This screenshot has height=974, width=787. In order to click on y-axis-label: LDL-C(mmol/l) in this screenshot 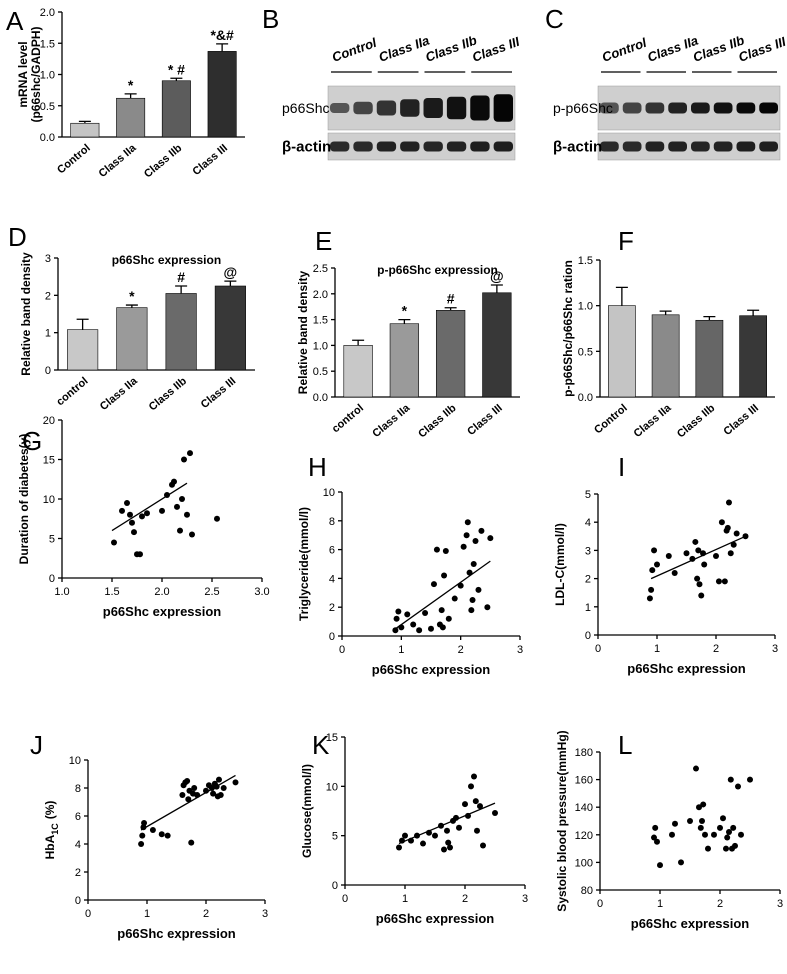, I will do `click(560, 564)`.